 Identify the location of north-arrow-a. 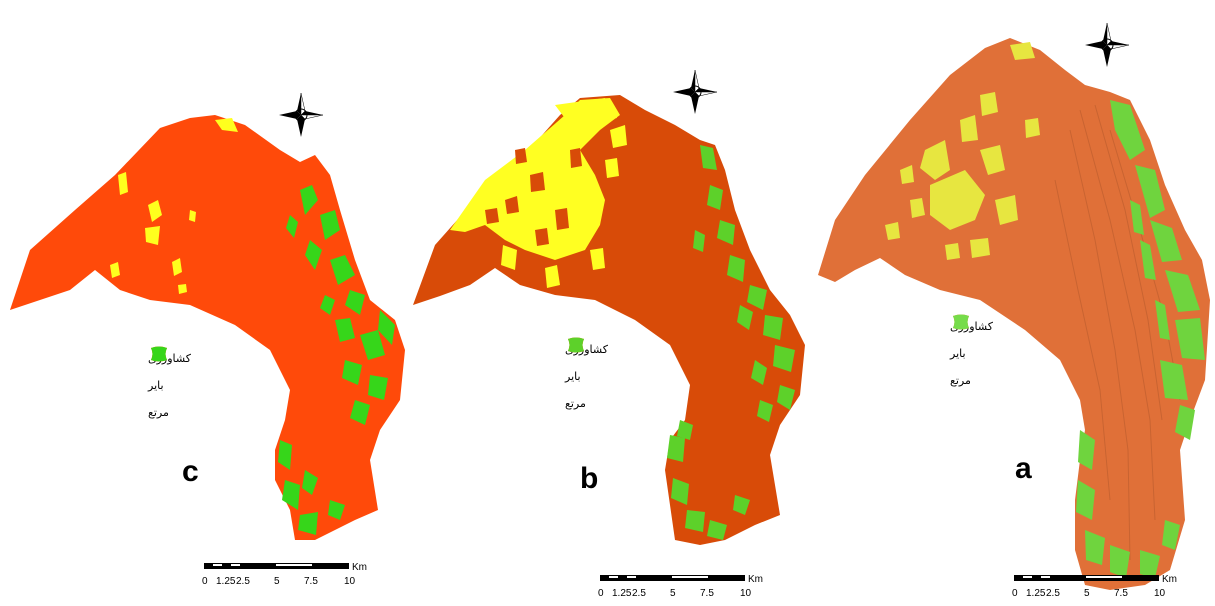
(1107, 45).